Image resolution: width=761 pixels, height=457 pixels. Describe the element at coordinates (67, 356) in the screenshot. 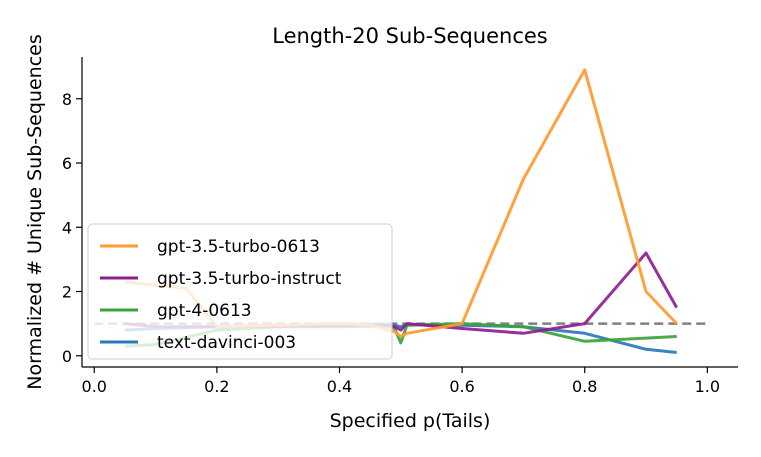

I see `y-tick-label: 0` at that location.